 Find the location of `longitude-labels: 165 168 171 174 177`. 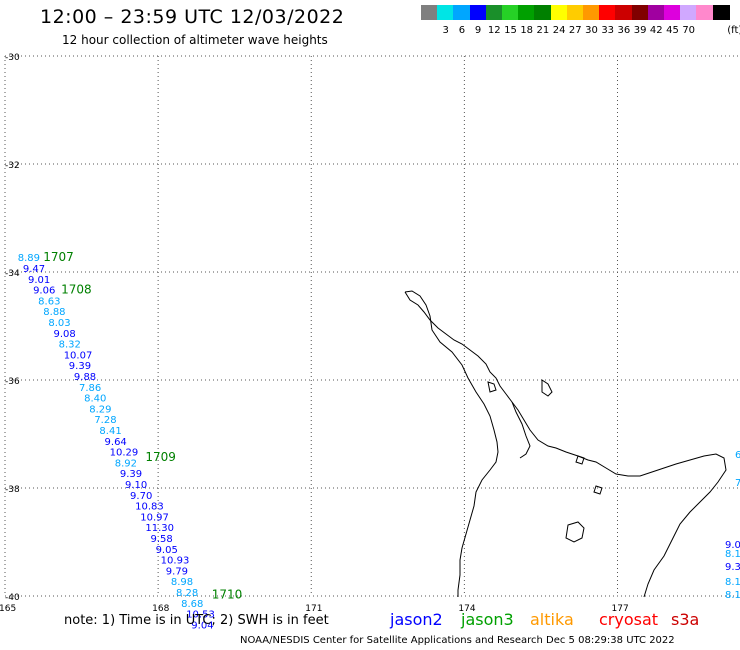

longitude-labels: 165 168 171 174 177 is located at coordinates (314, 609).